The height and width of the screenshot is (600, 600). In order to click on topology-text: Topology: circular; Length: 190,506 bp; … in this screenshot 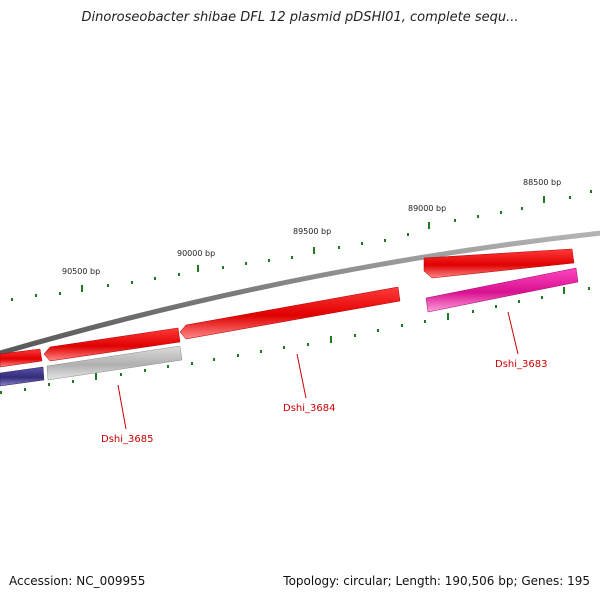, I will do `click(436, 581)`.